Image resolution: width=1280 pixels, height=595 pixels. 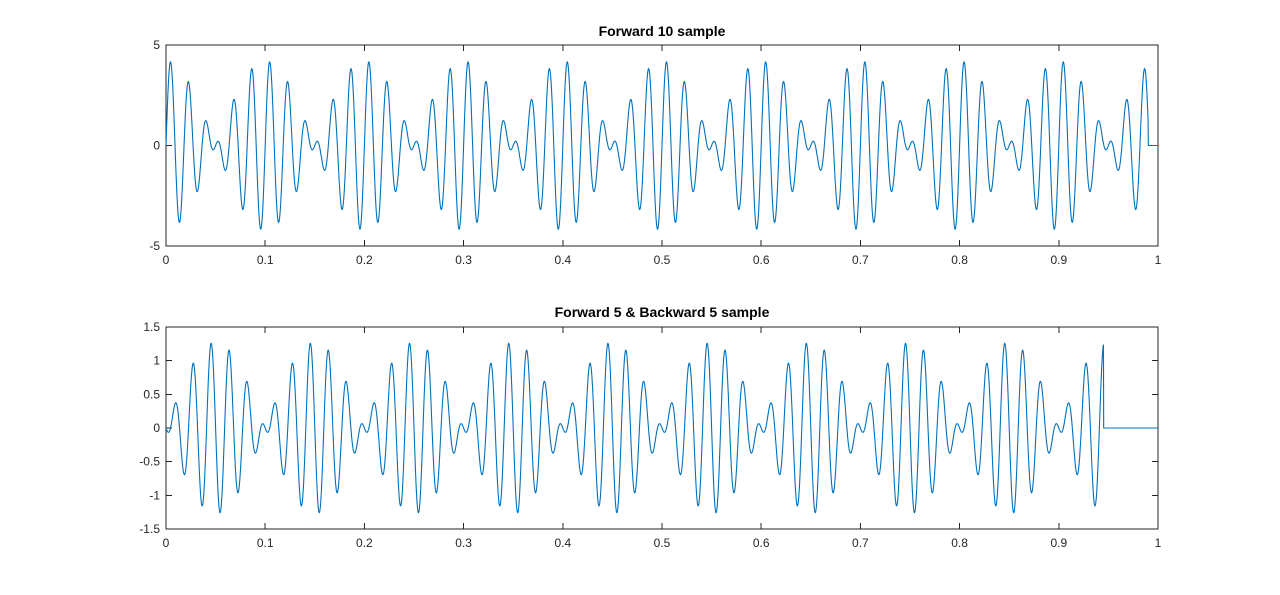 I want to click on y-tick-label-bottom-1: -1, so click(x=154, y=495).